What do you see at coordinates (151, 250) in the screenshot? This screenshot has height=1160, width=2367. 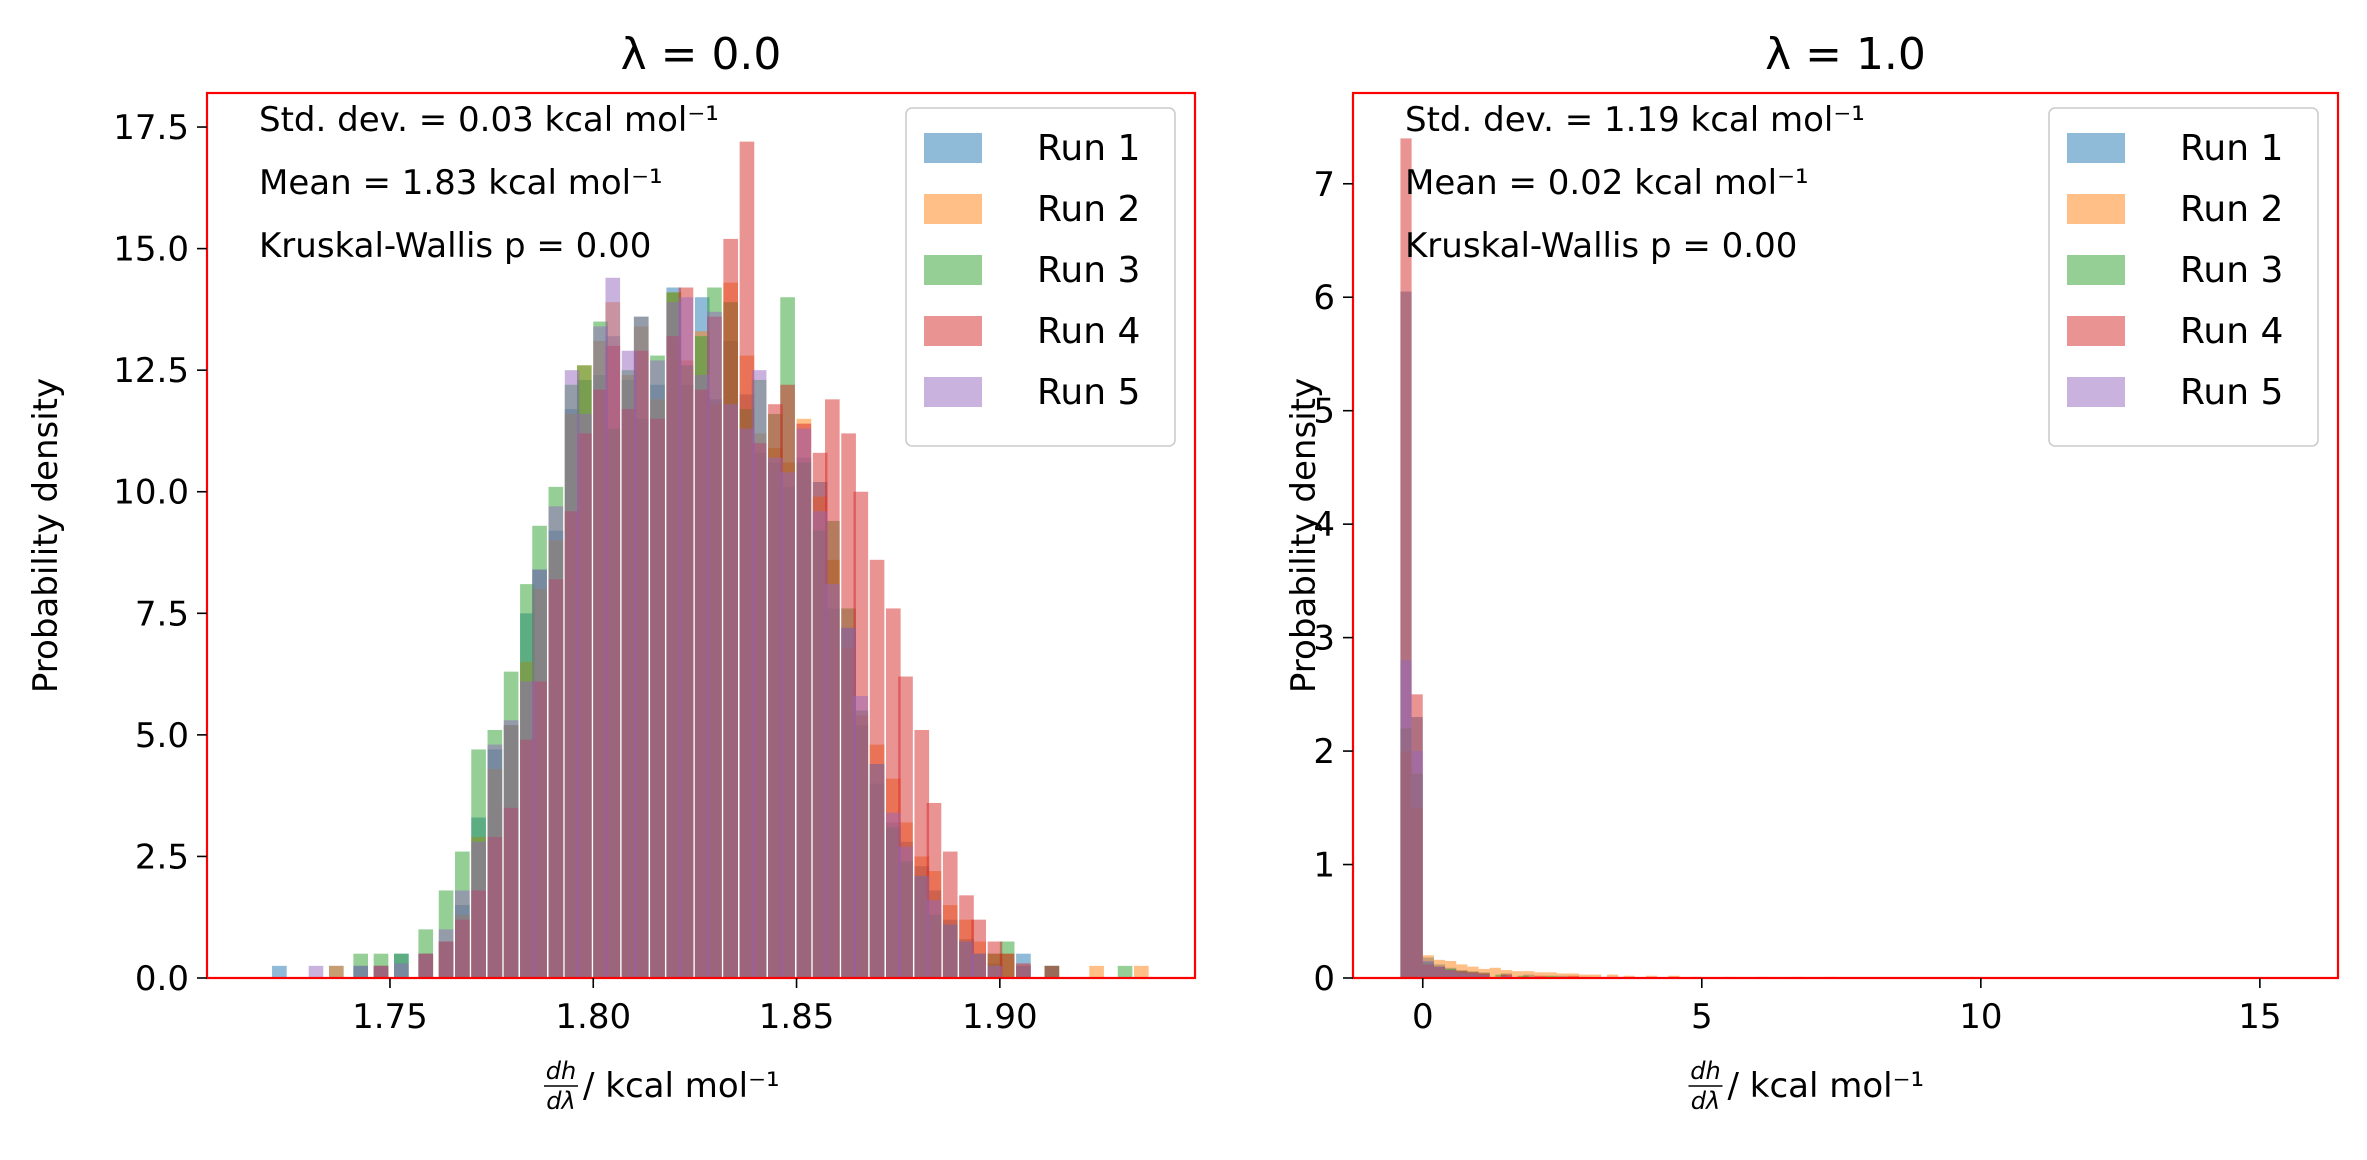 I see `y-tick-label: 15.0` at bounding box center [151, 250].